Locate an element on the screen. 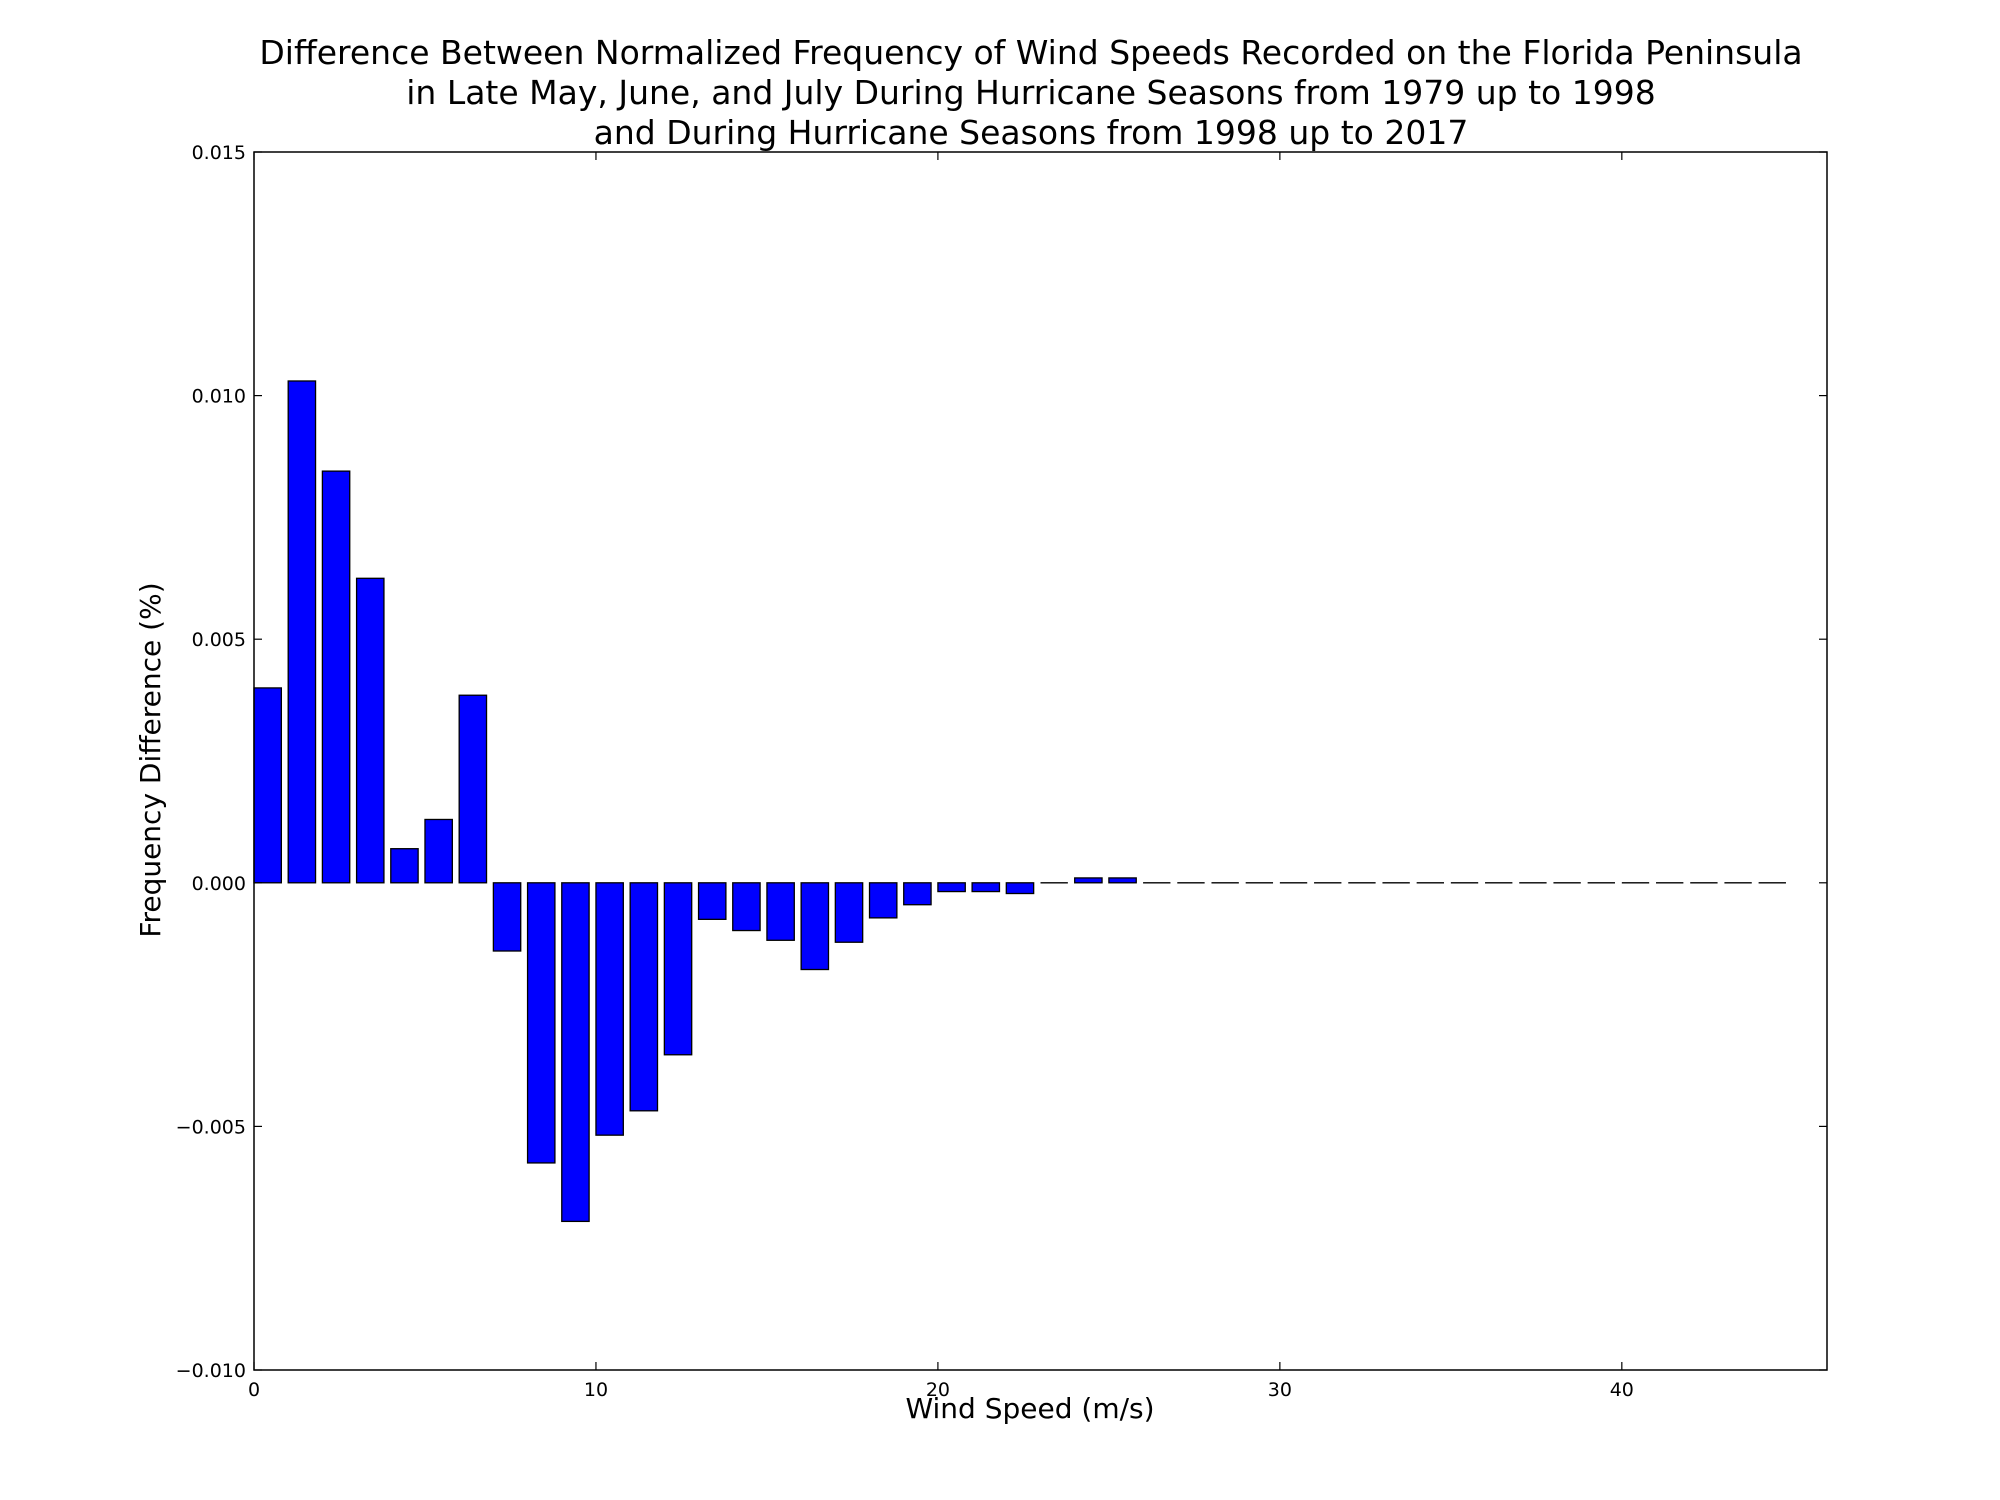  x-tick-label: 0 is located at coordinates (254, 1390).